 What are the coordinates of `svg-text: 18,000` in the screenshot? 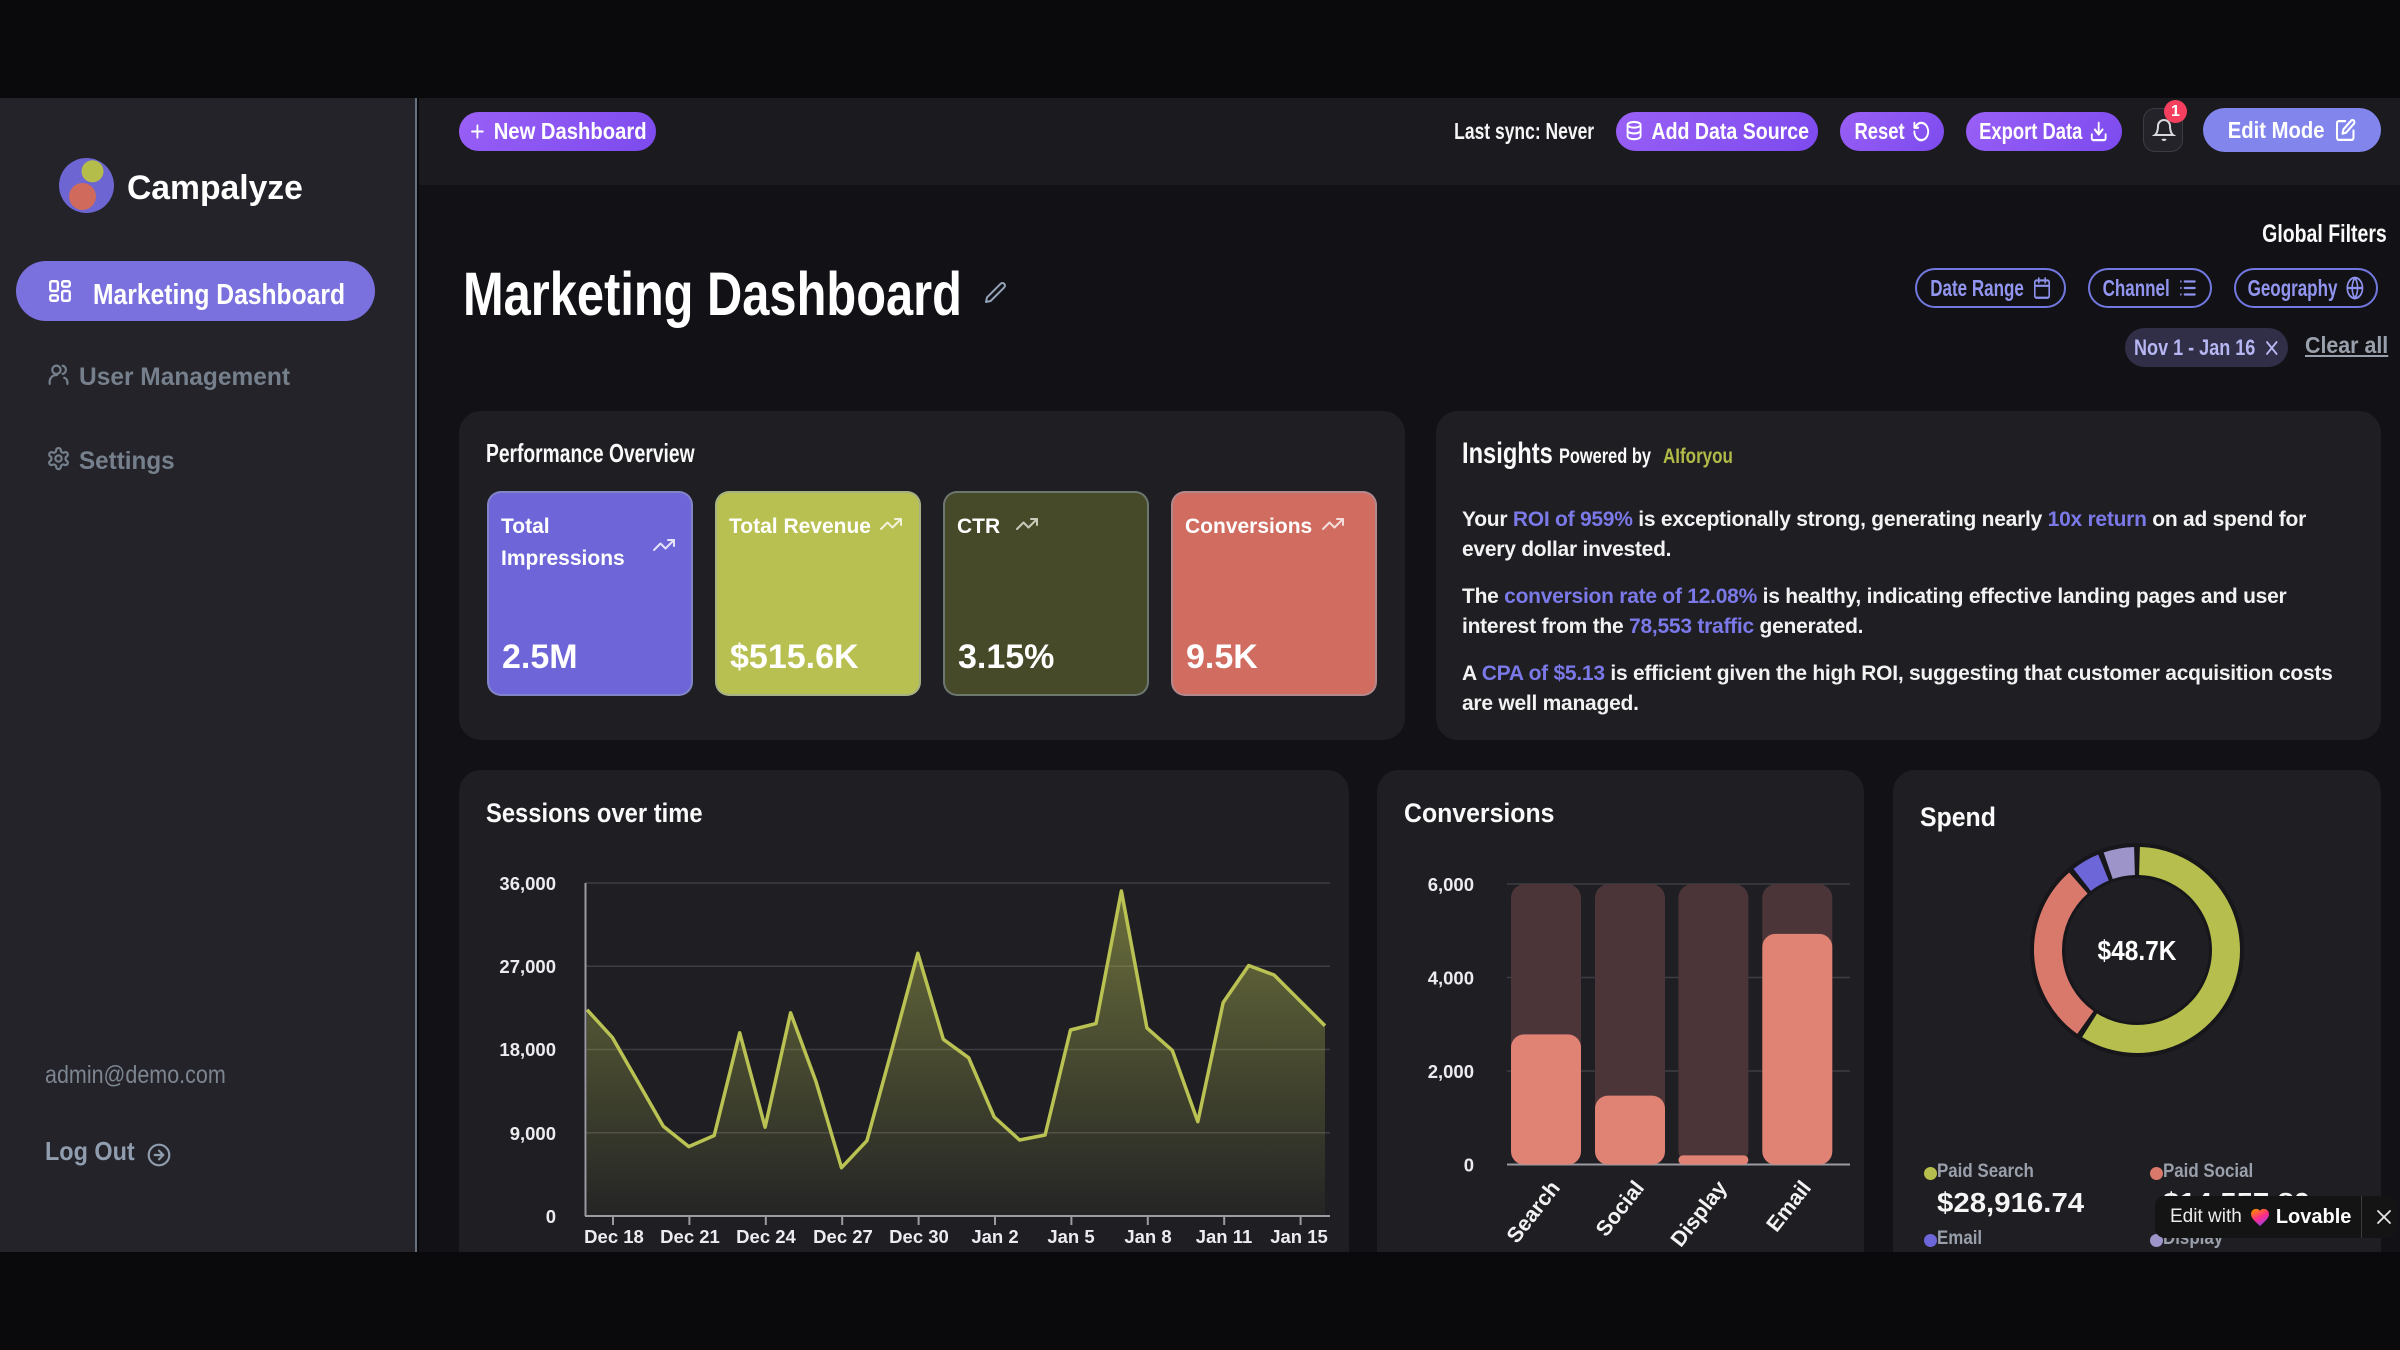 It's located at (527, 1049).